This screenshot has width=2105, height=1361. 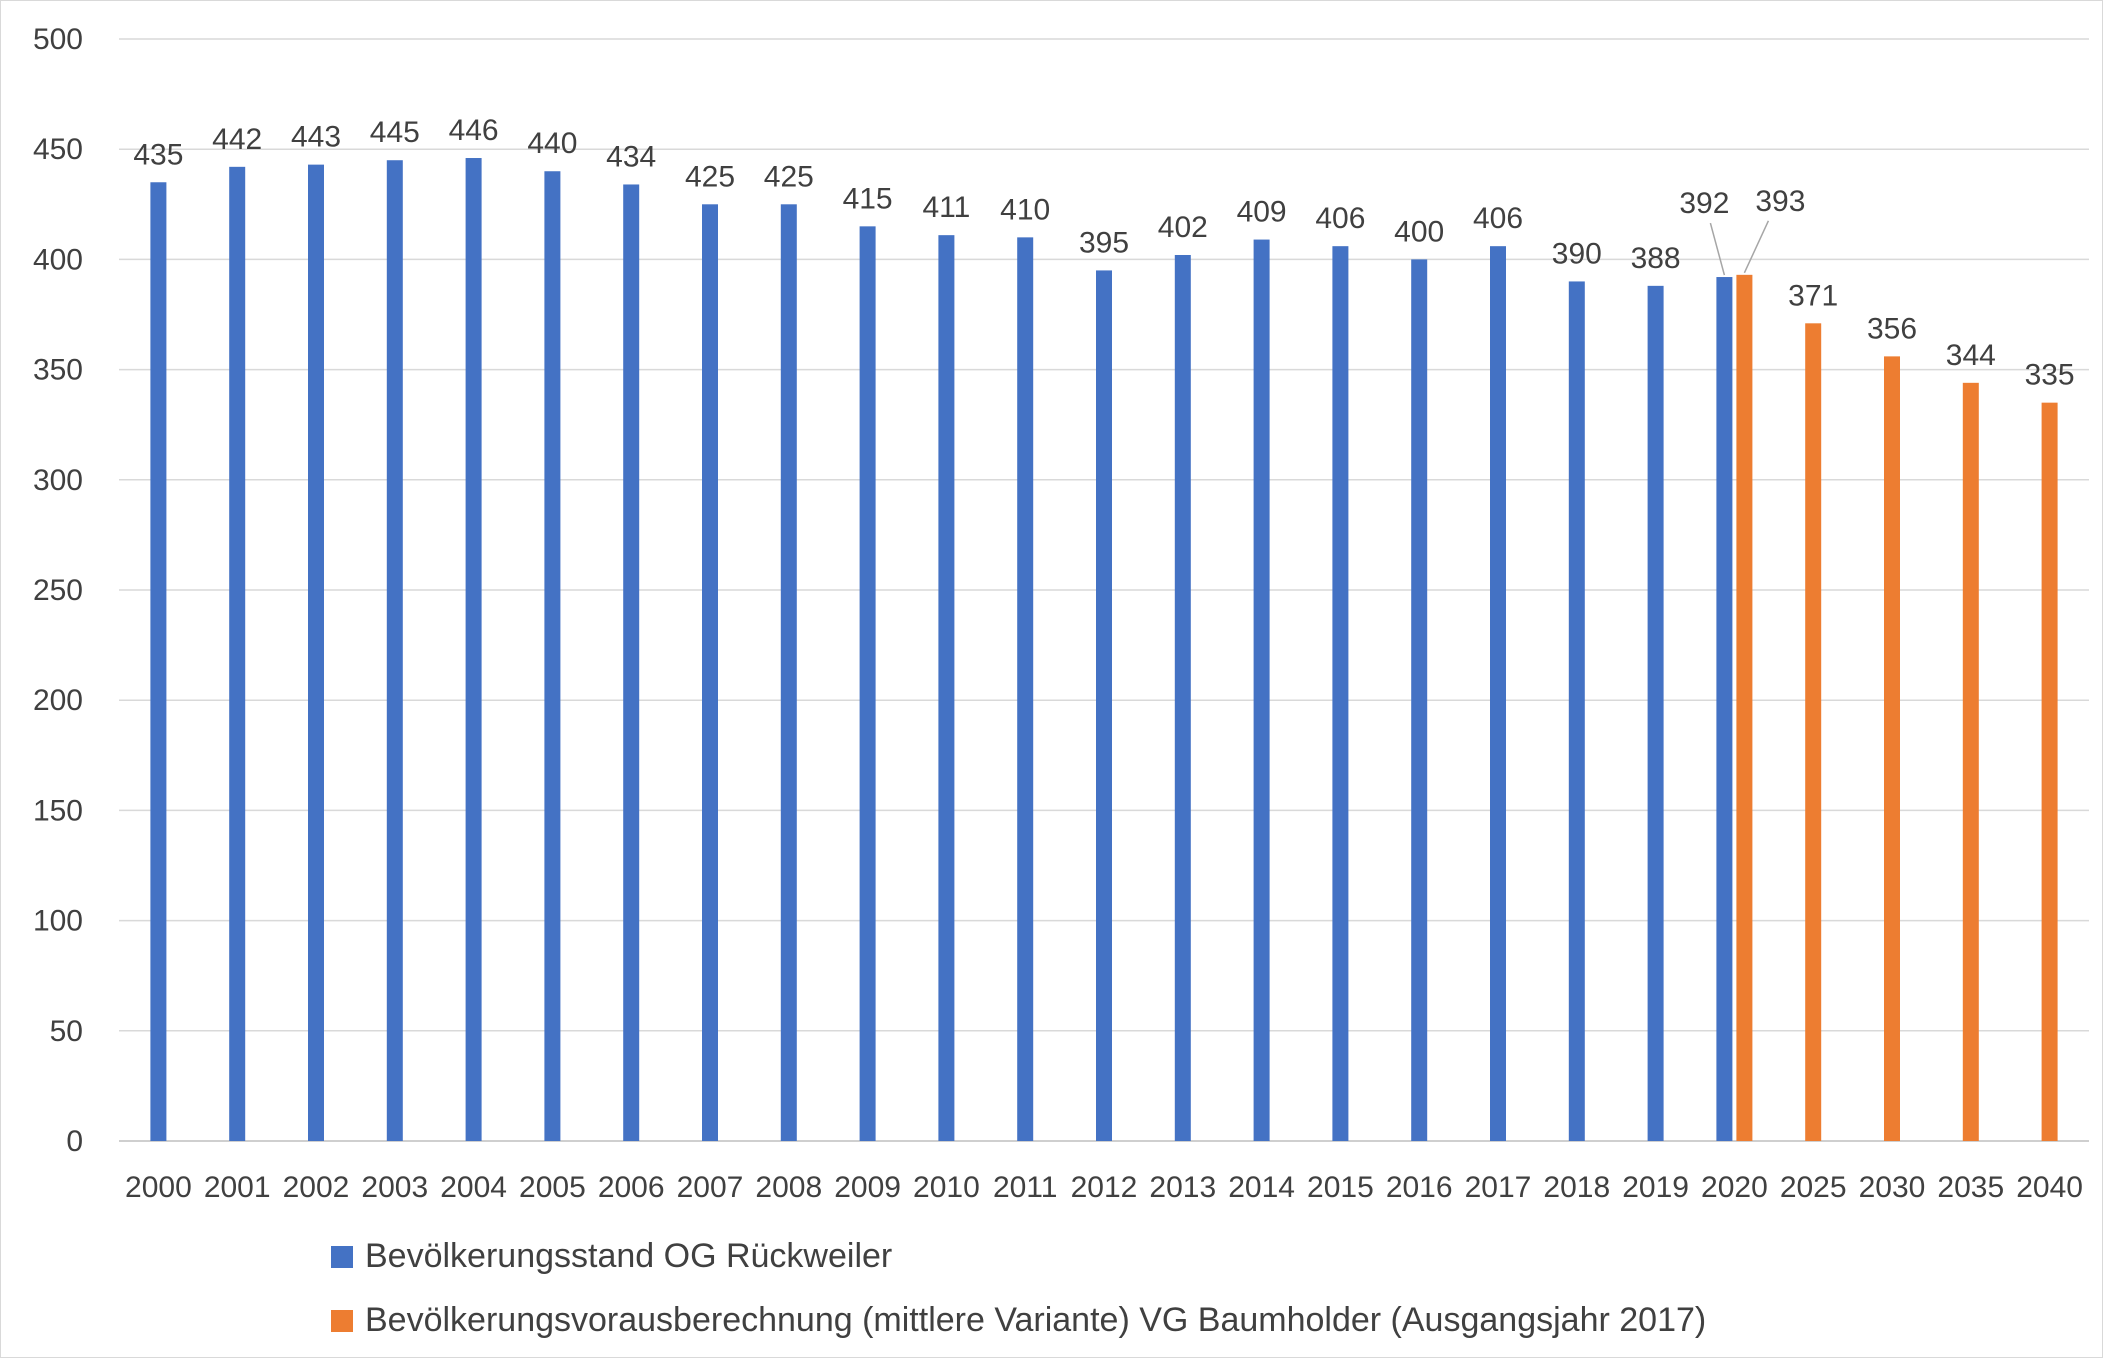 What do you see at coordinates (158, 1187) in the screenshot?
I see `x-tick-label: 2000` at bounding box center [158, 1187].